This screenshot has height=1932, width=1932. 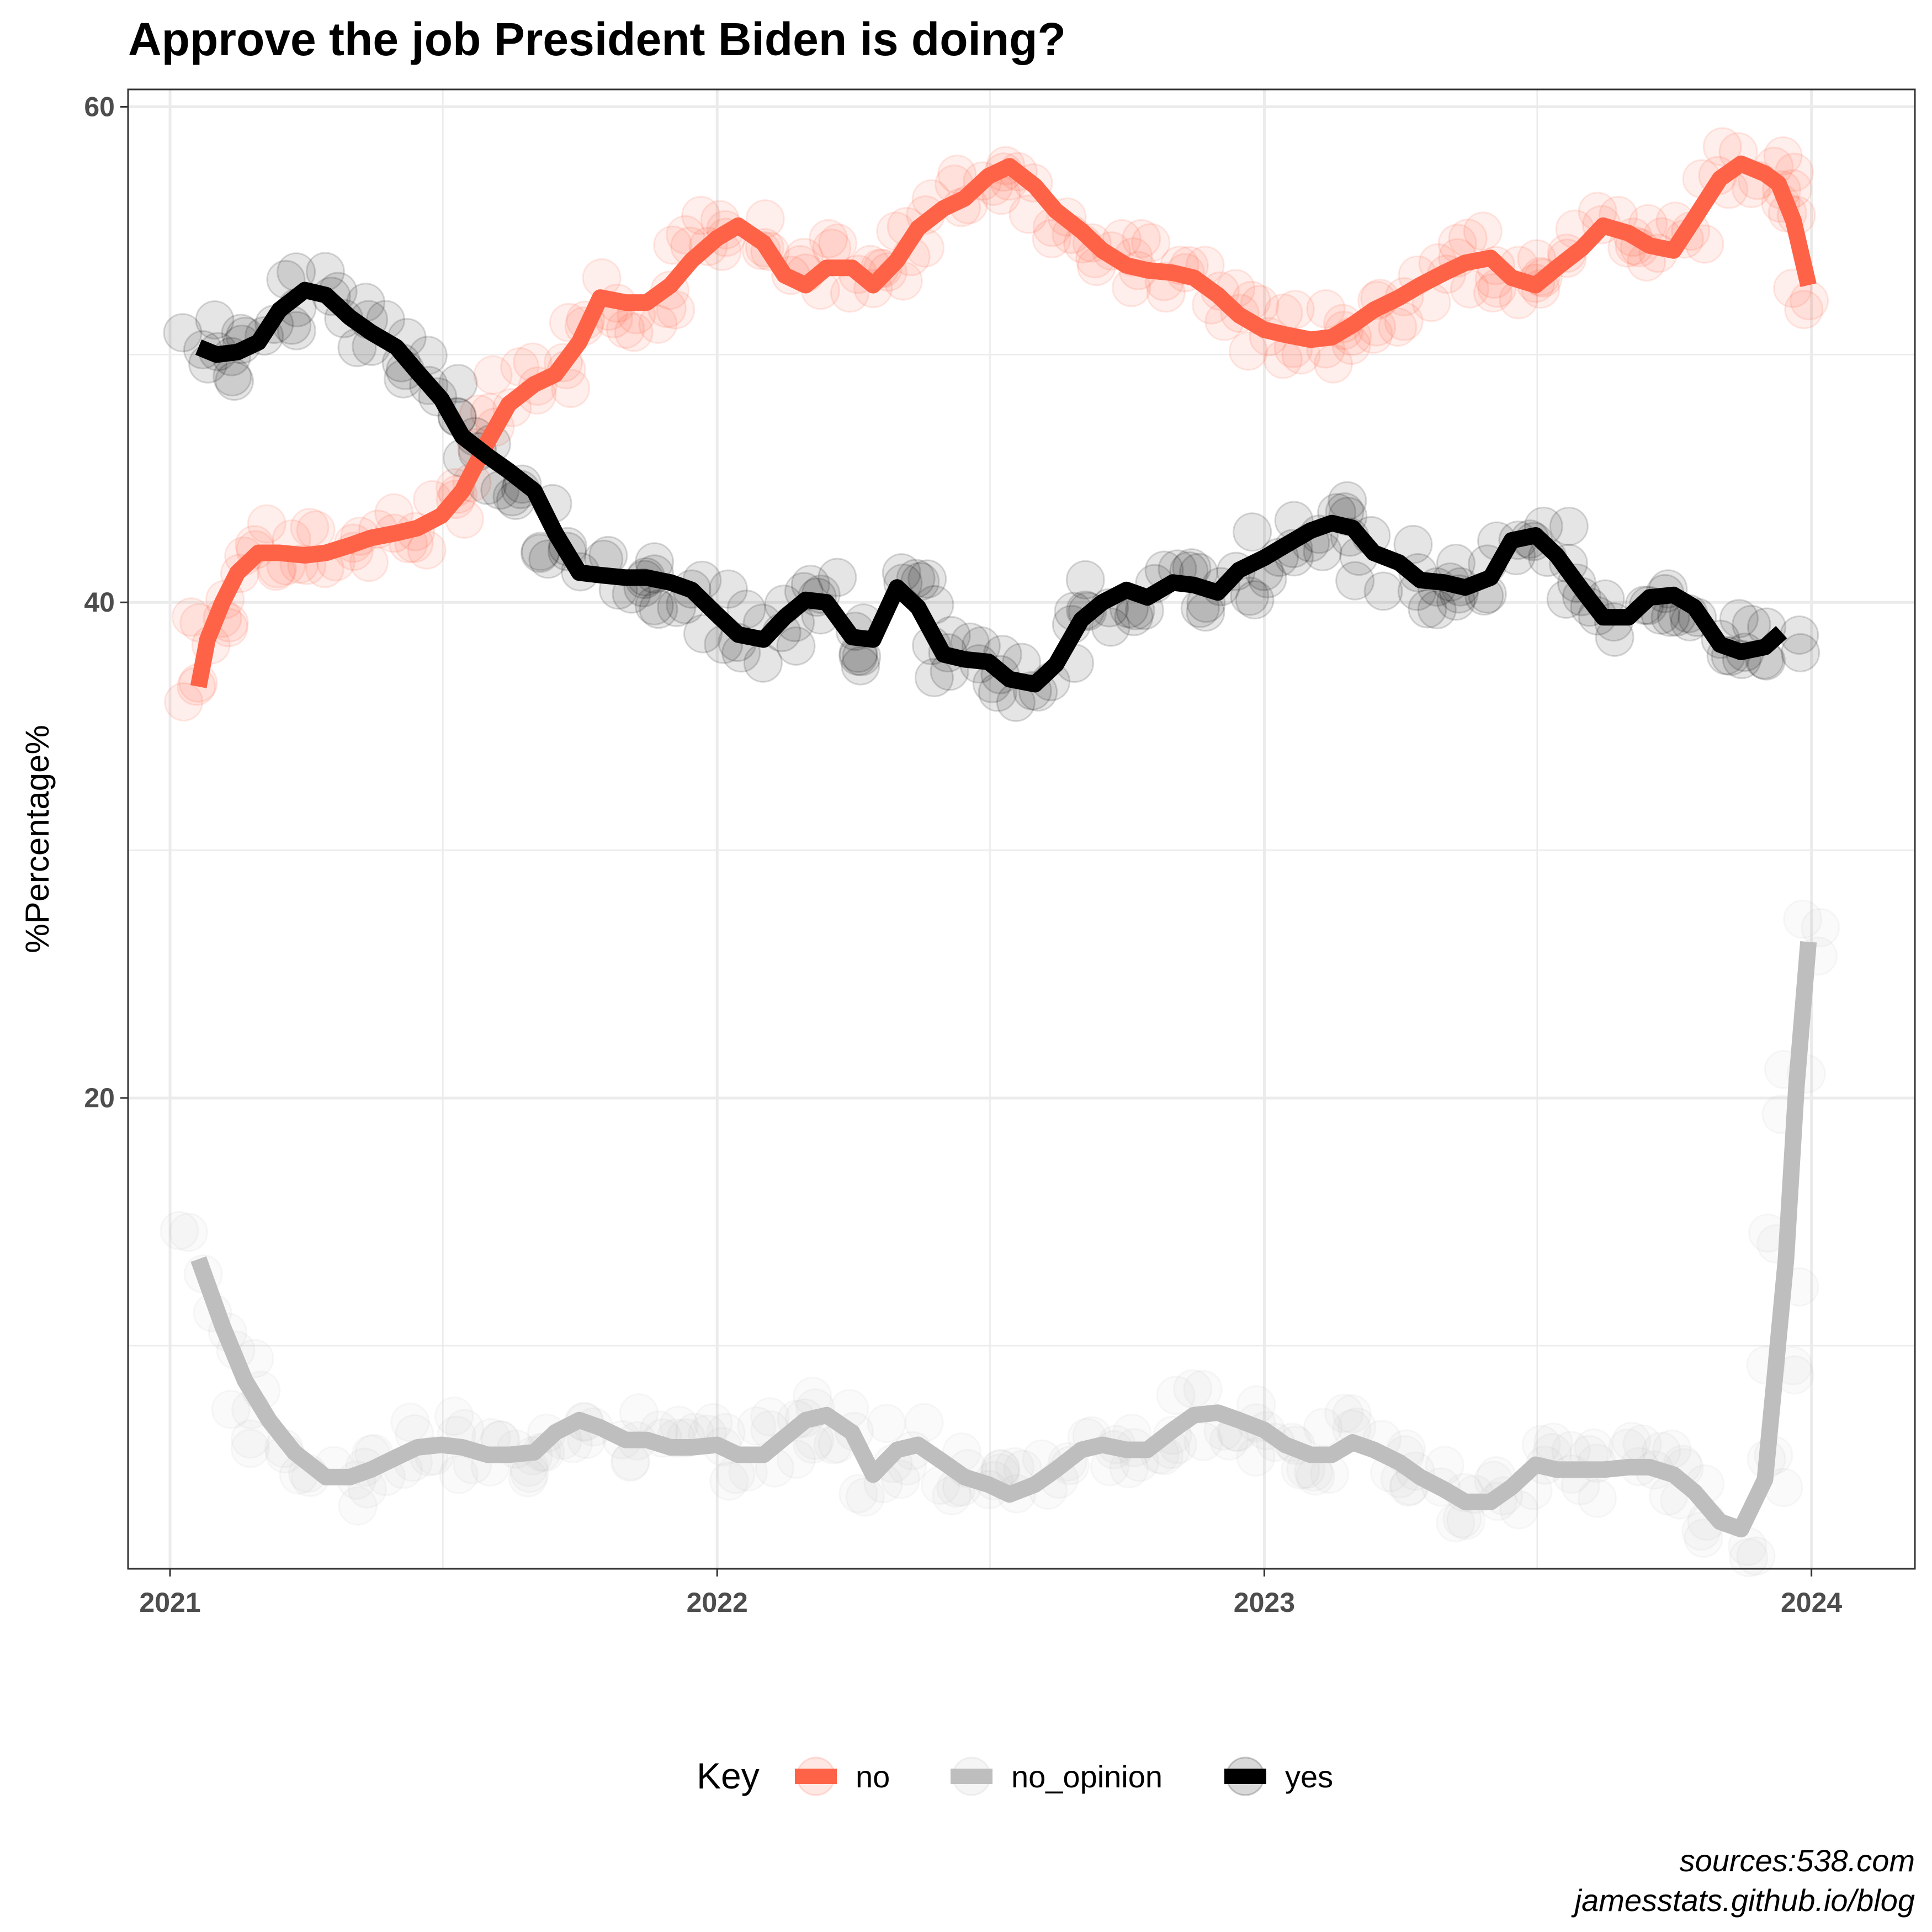 What do you see at coordinates (170, 1603) in the screenshot?
I see `x-tick-label: 2021` at bounding box center [170, 1603].